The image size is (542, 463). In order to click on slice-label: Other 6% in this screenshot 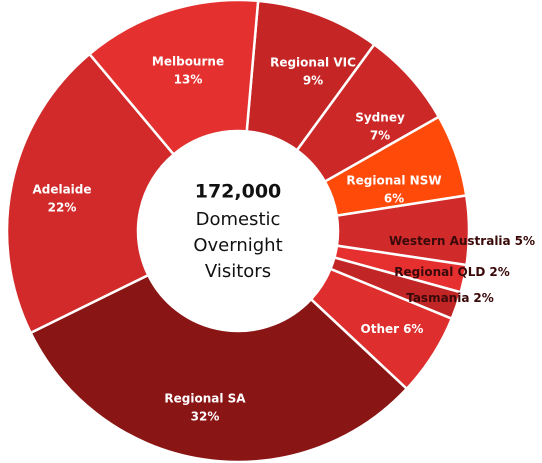, I will do `click(392, 329)`.